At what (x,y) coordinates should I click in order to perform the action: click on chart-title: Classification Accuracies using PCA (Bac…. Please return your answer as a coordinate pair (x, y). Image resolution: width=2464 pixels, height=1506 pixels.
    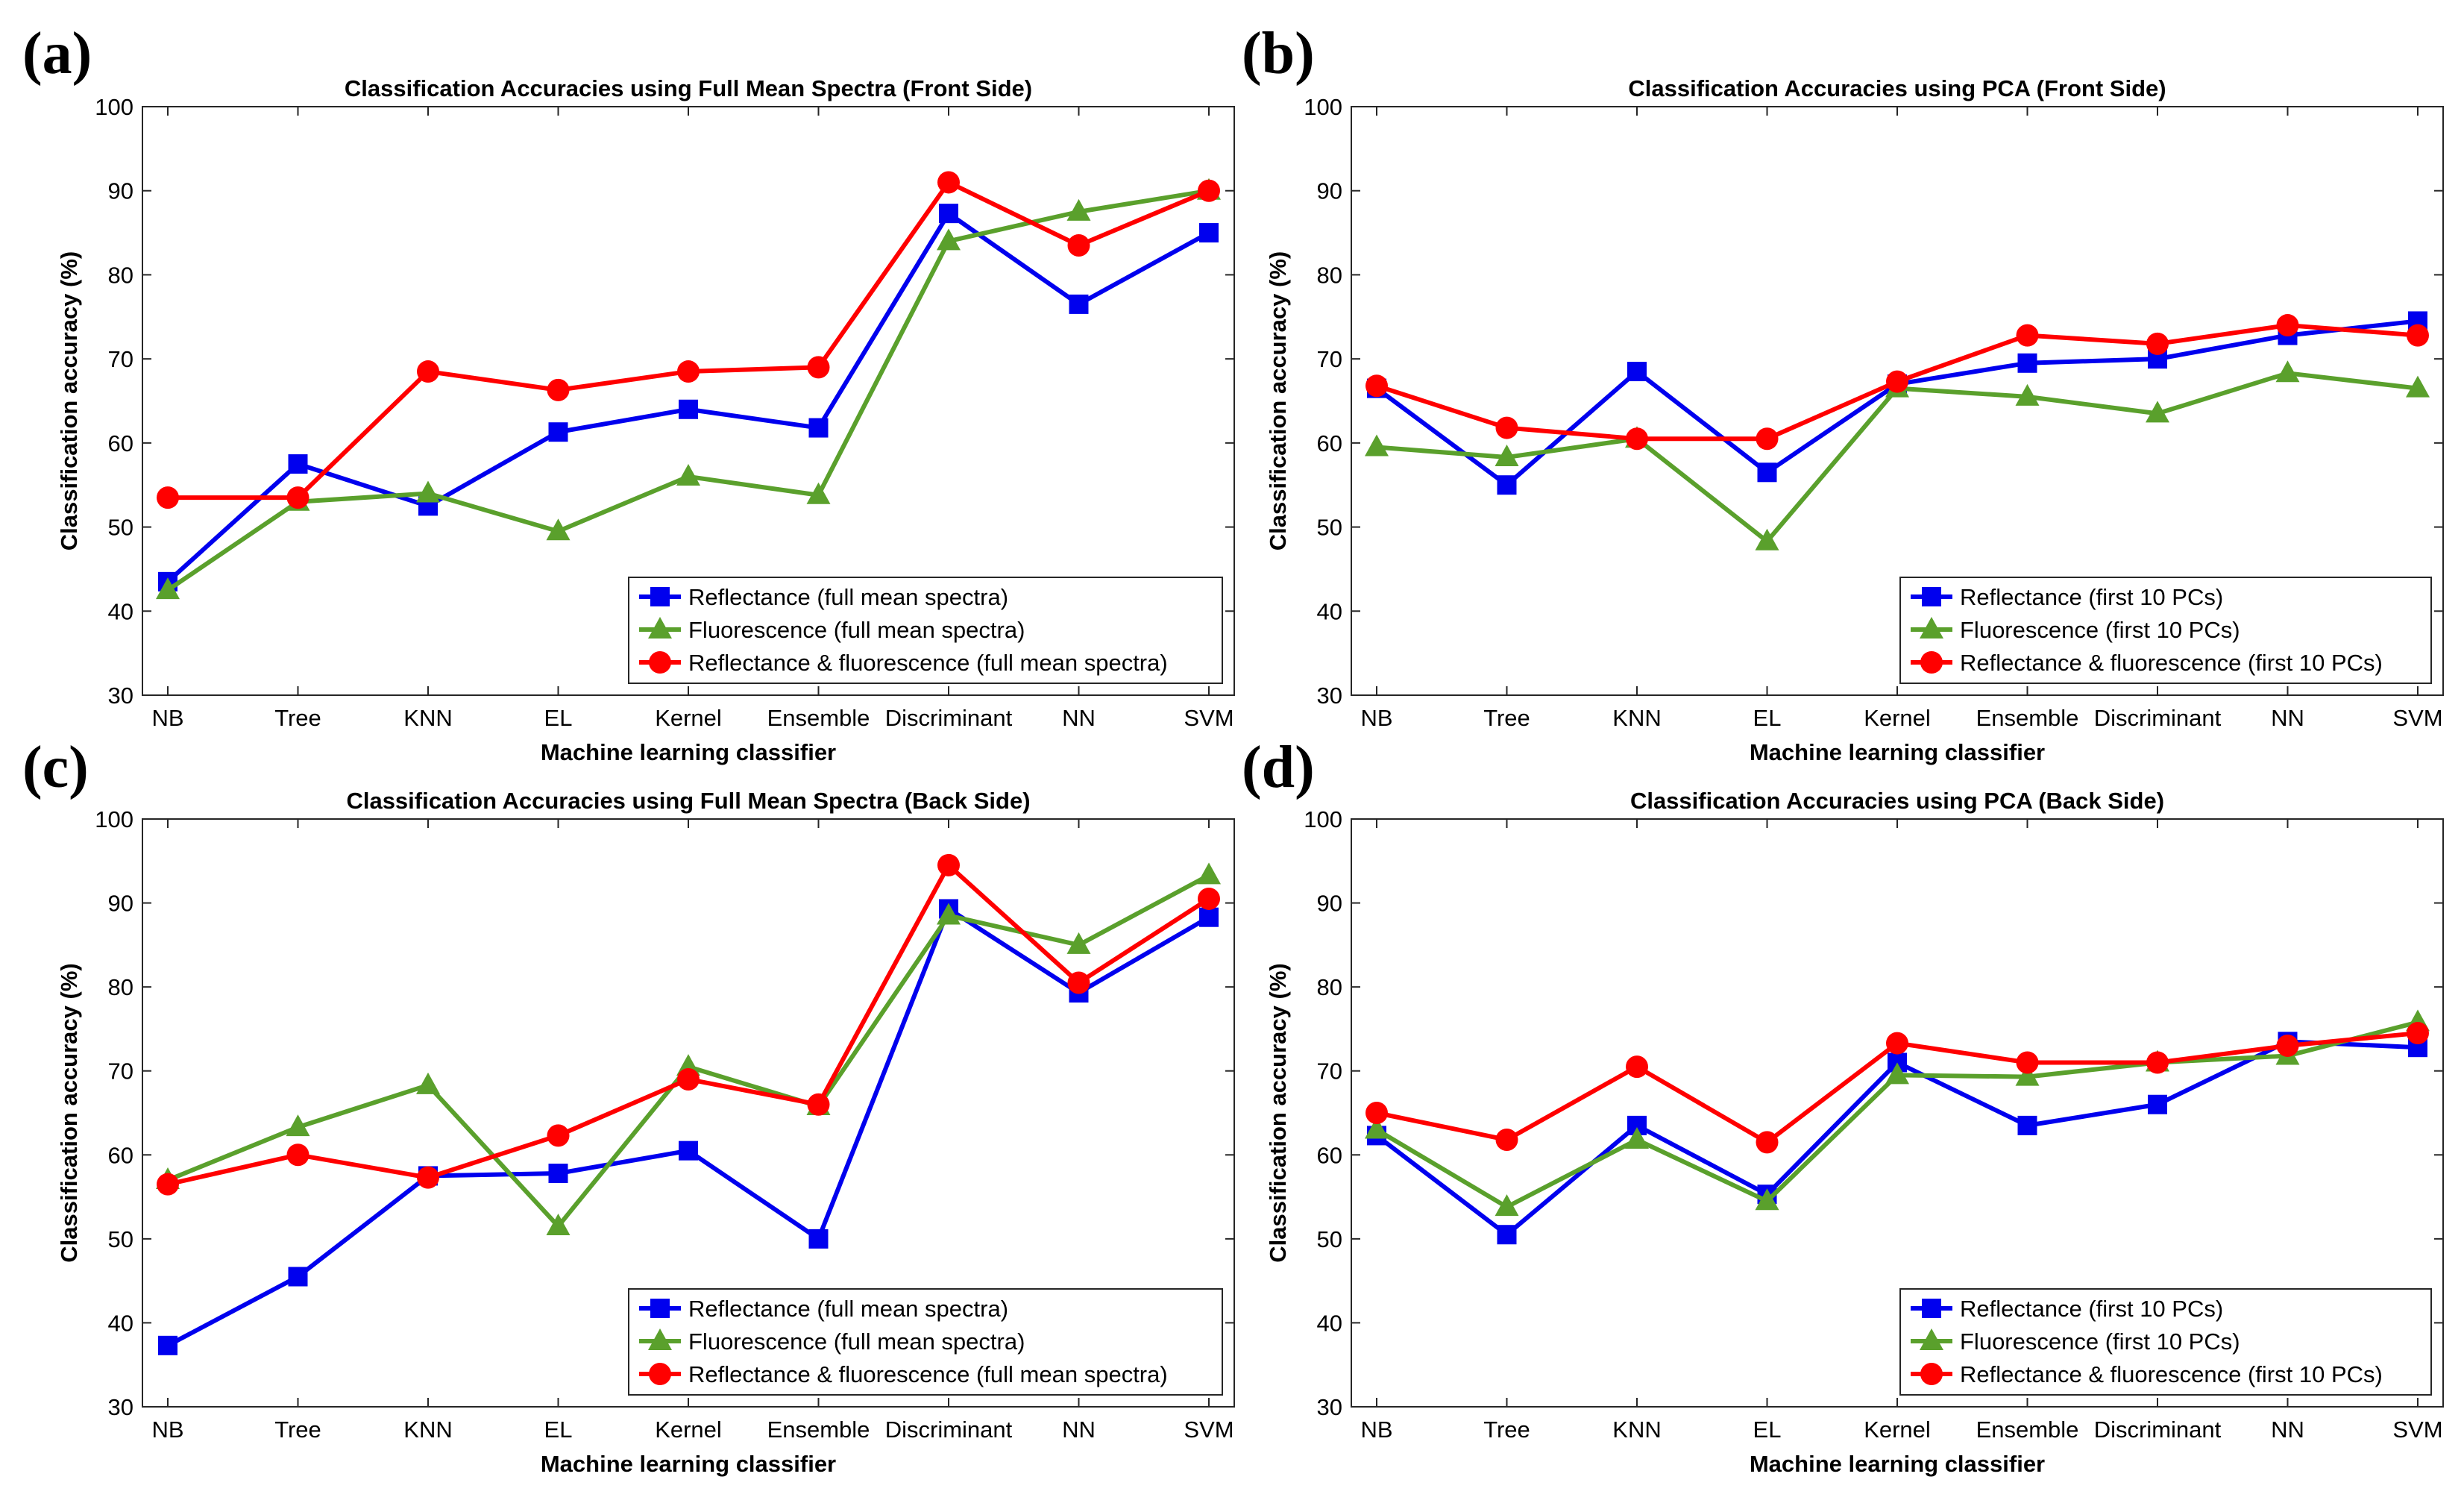
    Looking at the image, I should click on (1897, 801).